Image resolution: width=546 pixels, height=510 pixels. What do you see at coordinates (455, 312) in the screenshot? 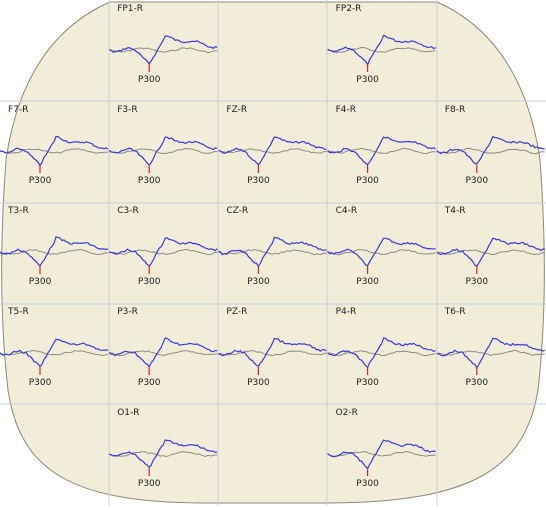
I see `electrode-label: T6-R` at bounding box center [455, 312].